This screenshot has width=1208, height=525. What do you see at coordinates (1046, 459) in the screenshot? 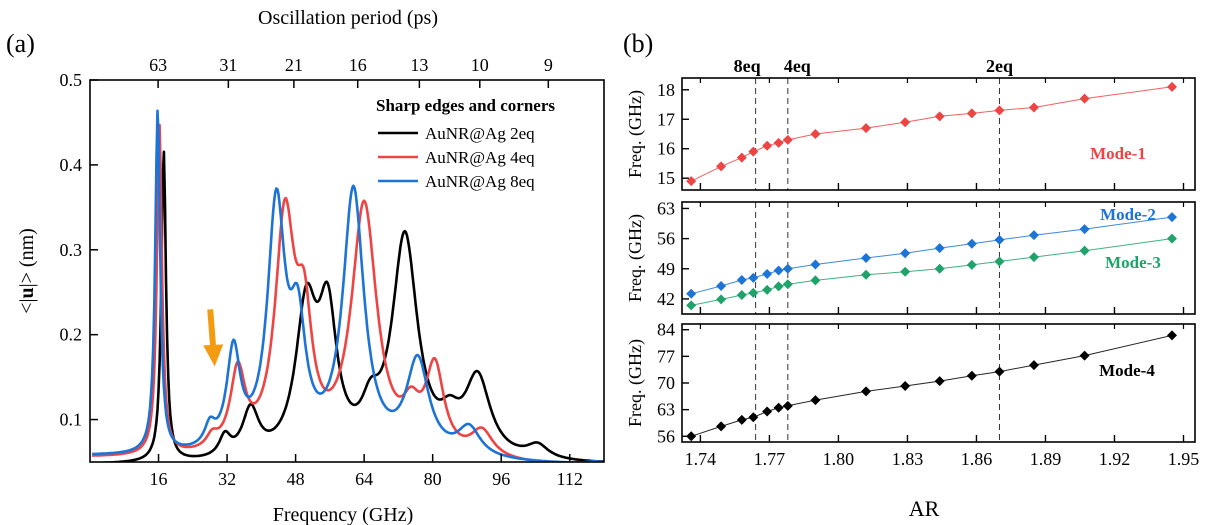
I see `x-tick-label: 1.89` at bounding box center [1046, 459].